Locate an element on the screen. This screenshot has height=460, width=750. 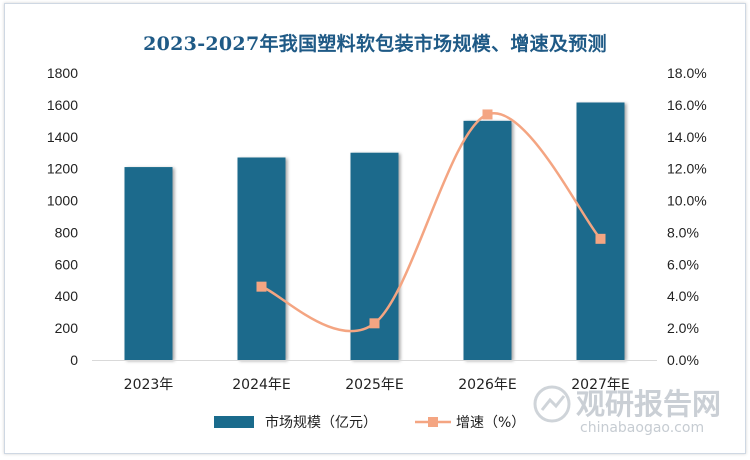
legend-bar-swatch is located at coordinates (234, 422).